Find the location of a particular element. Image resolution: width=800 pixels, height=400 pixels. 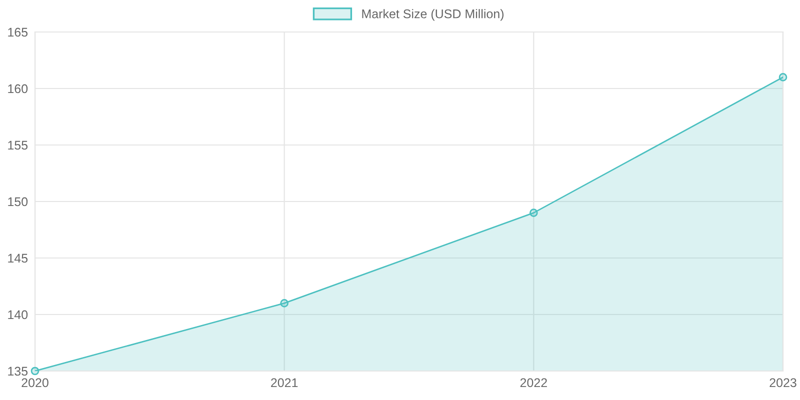

y-tick-label: 155 is located at coordinates (18, 145).